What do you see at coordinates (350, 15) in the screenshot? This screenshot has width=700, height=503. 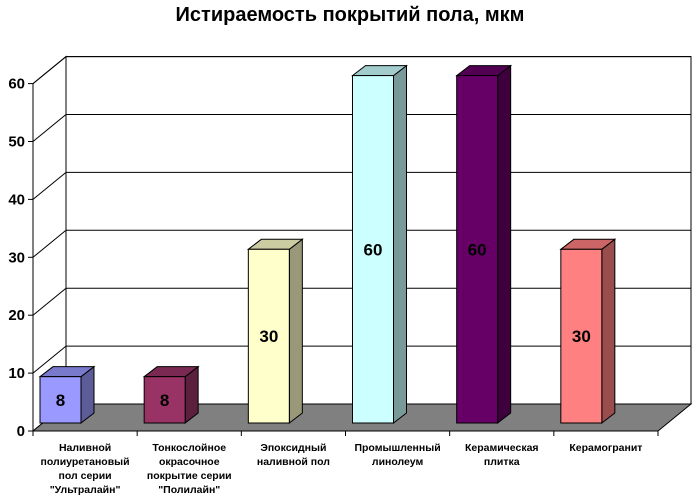 I see `chart-title: Истираемость покрытий пола, мкм` at bounding box center [350, 15].